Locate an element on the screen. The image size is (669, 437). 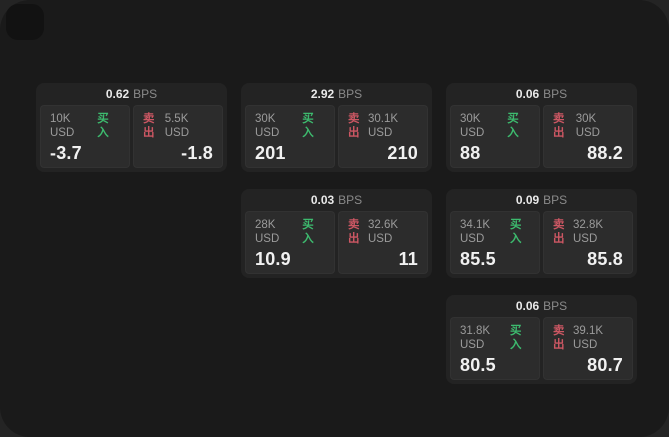
sell-amount: 32.8K USD is located at coordinates (588, 232).